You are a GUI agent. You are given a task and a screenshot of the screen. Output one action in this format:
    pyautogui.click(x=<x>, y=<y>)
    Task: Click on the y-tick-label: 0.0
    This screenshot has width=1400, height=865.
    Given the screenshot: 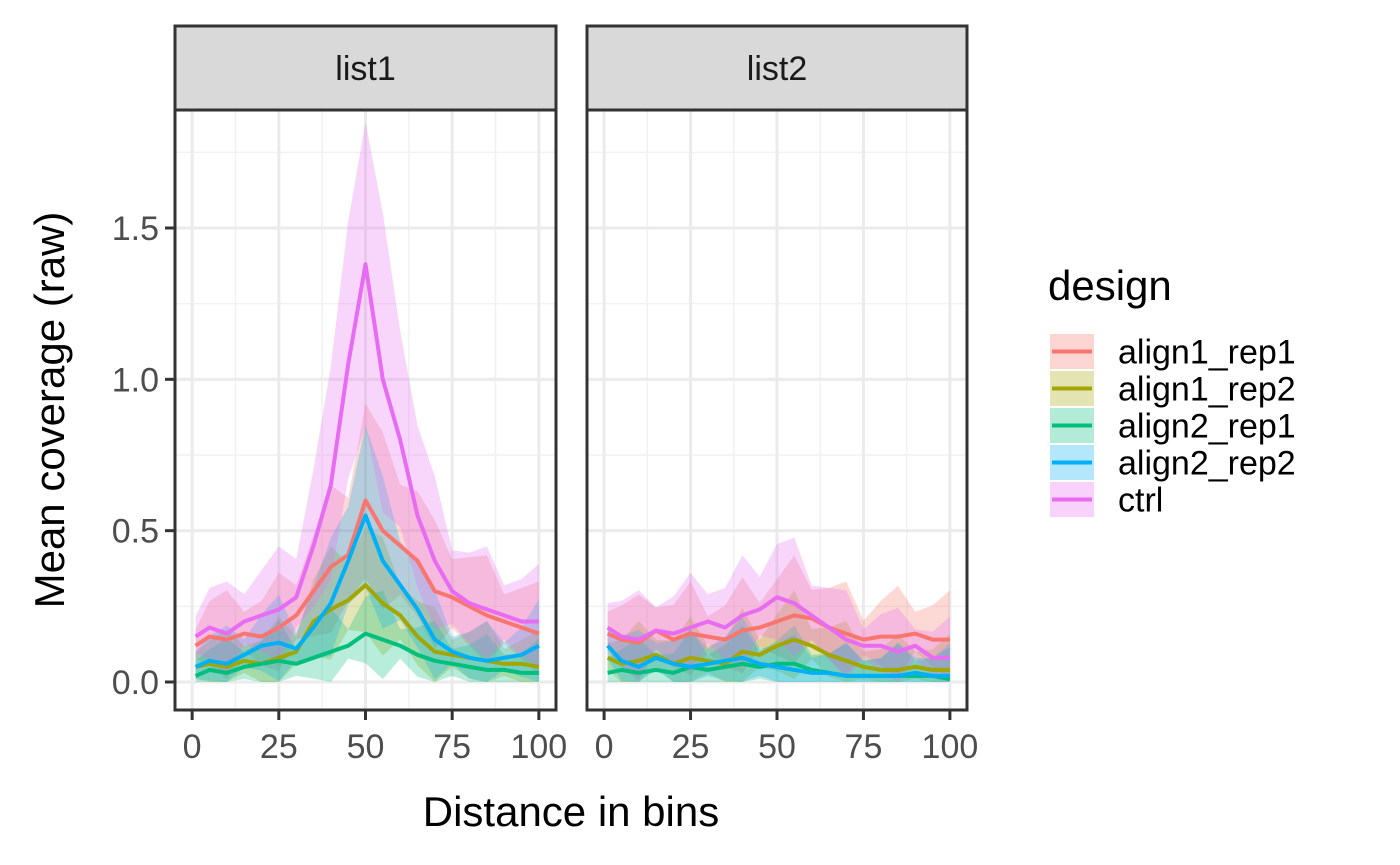 What is the action you would take?
    pyautogui.click(x=135, y=683)
    